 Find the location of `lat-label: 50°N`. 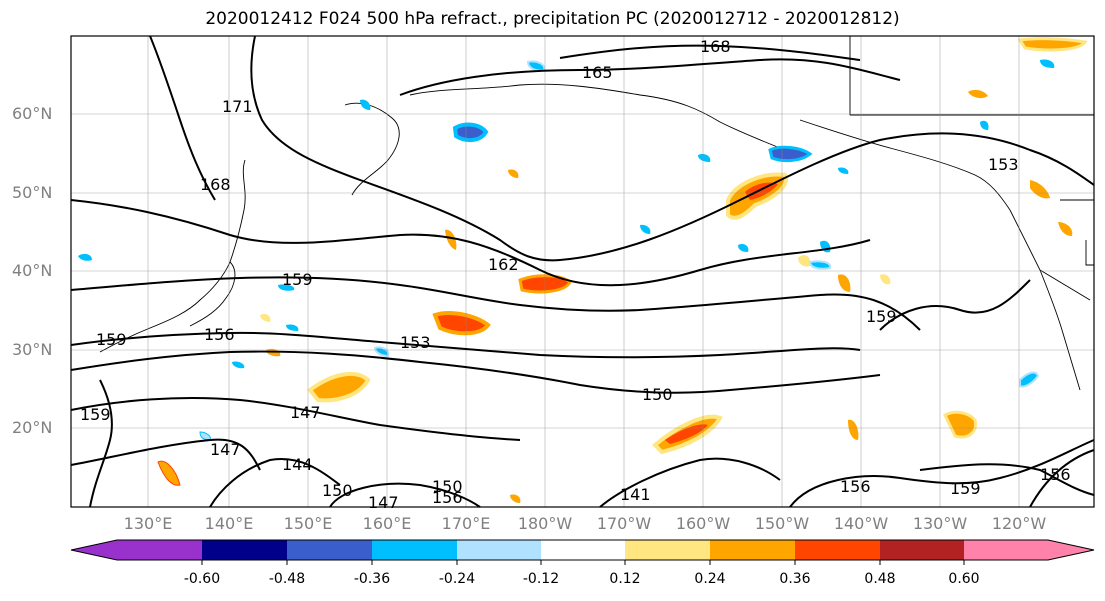

lat-label: 50°N is located at coordinates (32, 192).